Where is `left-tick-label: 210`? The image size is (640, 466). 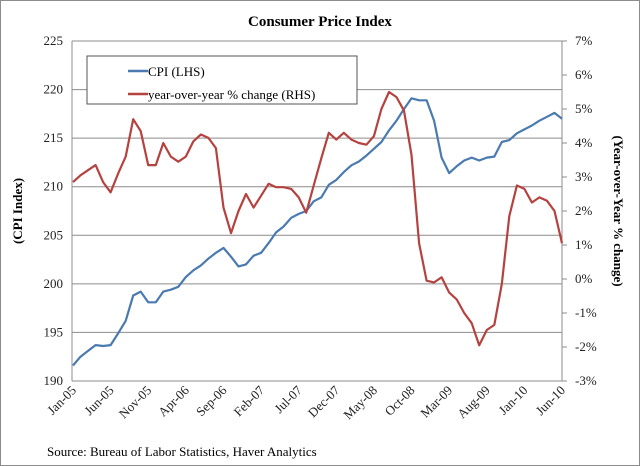
left-tick-label: 210 is located at coordinates (54, 186).